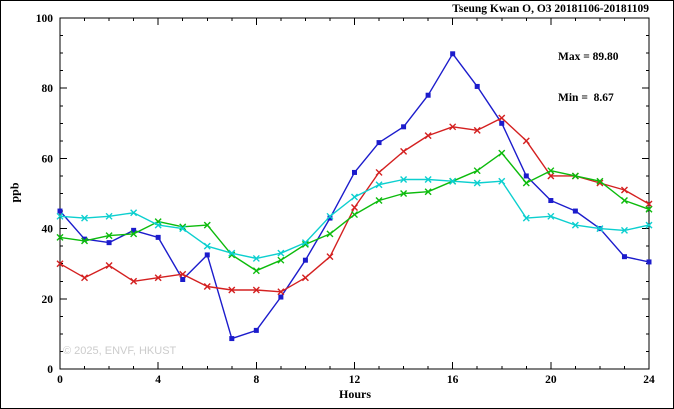 This screenshot has height=409, width=674. I want to click on tick-label: 100, so click(45, 19).